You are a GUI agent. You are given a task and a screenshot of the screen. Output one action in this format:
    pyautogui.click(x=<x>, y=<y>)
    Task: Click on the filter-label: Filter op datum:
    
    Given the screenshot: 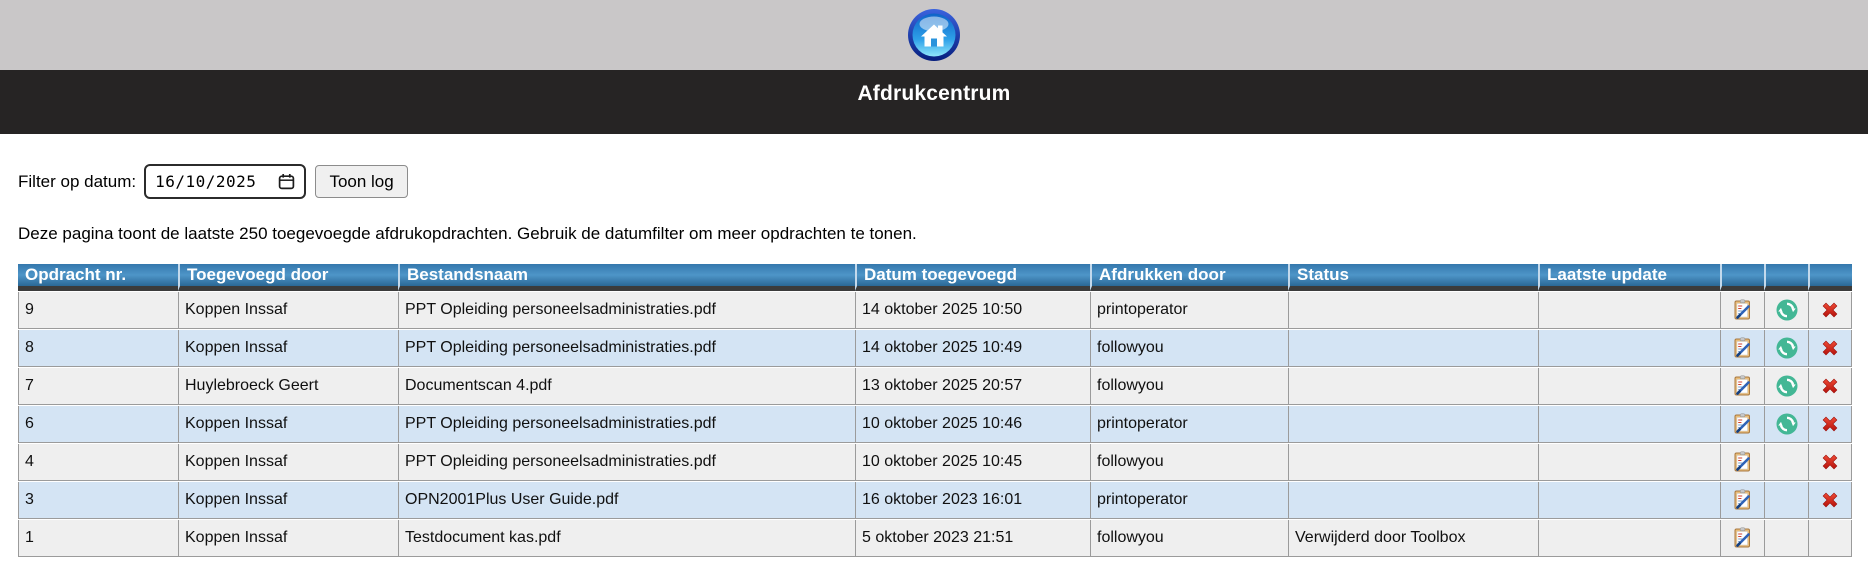 What is the action you would take?
    pyautogui.click(x=77, y=181)
    